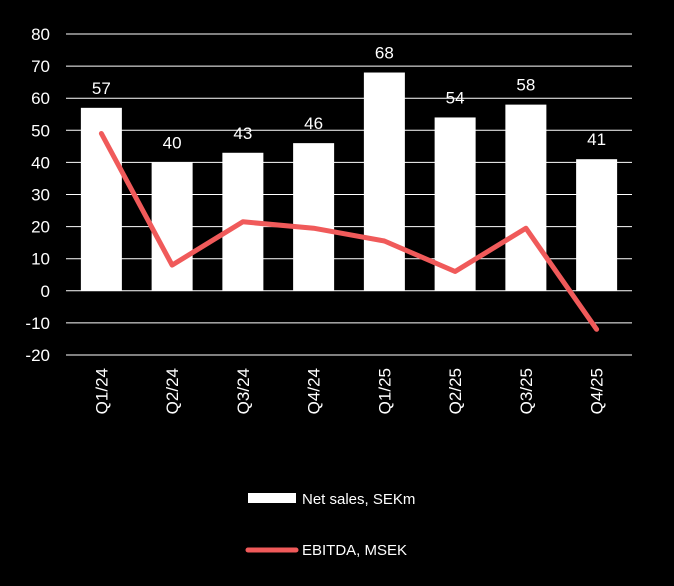  I want to click on y-tick-label: 0, so click(45, 291).